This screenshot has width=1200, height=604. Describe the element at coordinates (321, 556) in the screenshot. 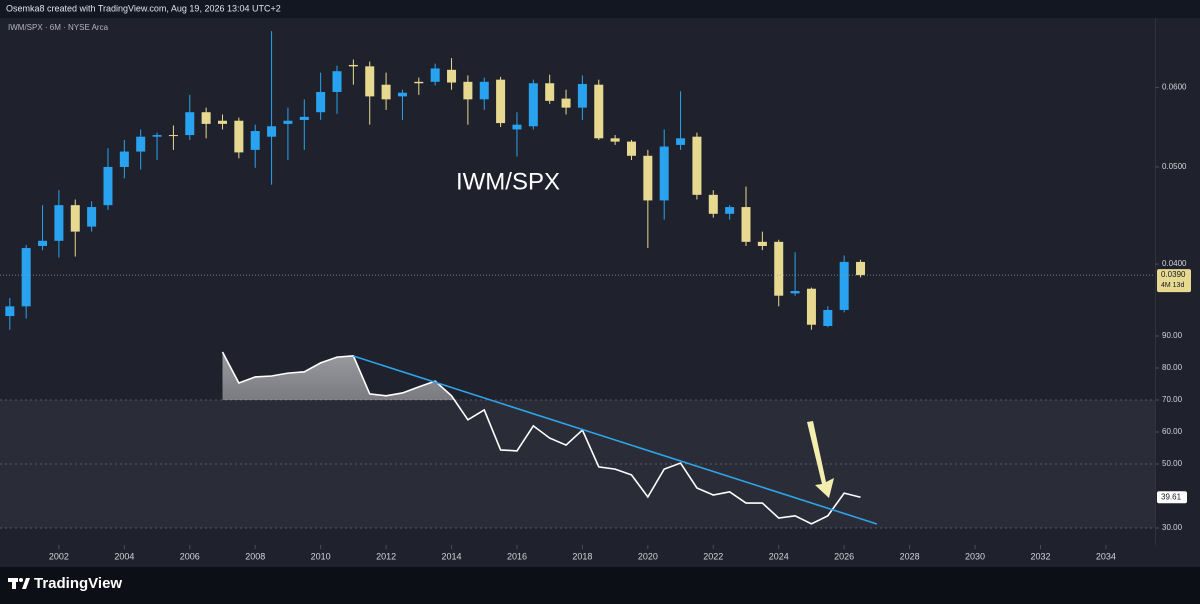

I see `x-tick-label: 2010` at that location.